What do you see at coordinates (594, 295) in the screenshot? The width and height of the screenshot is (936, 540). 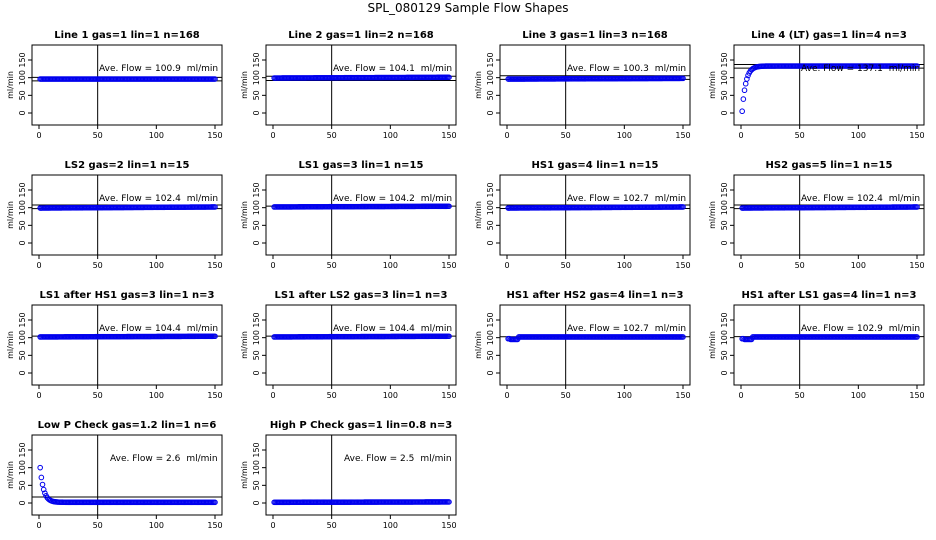 I see `panel-title: HS1 after HS2 gas=4 lin=1 n=3` at bounding box center [594, 295].